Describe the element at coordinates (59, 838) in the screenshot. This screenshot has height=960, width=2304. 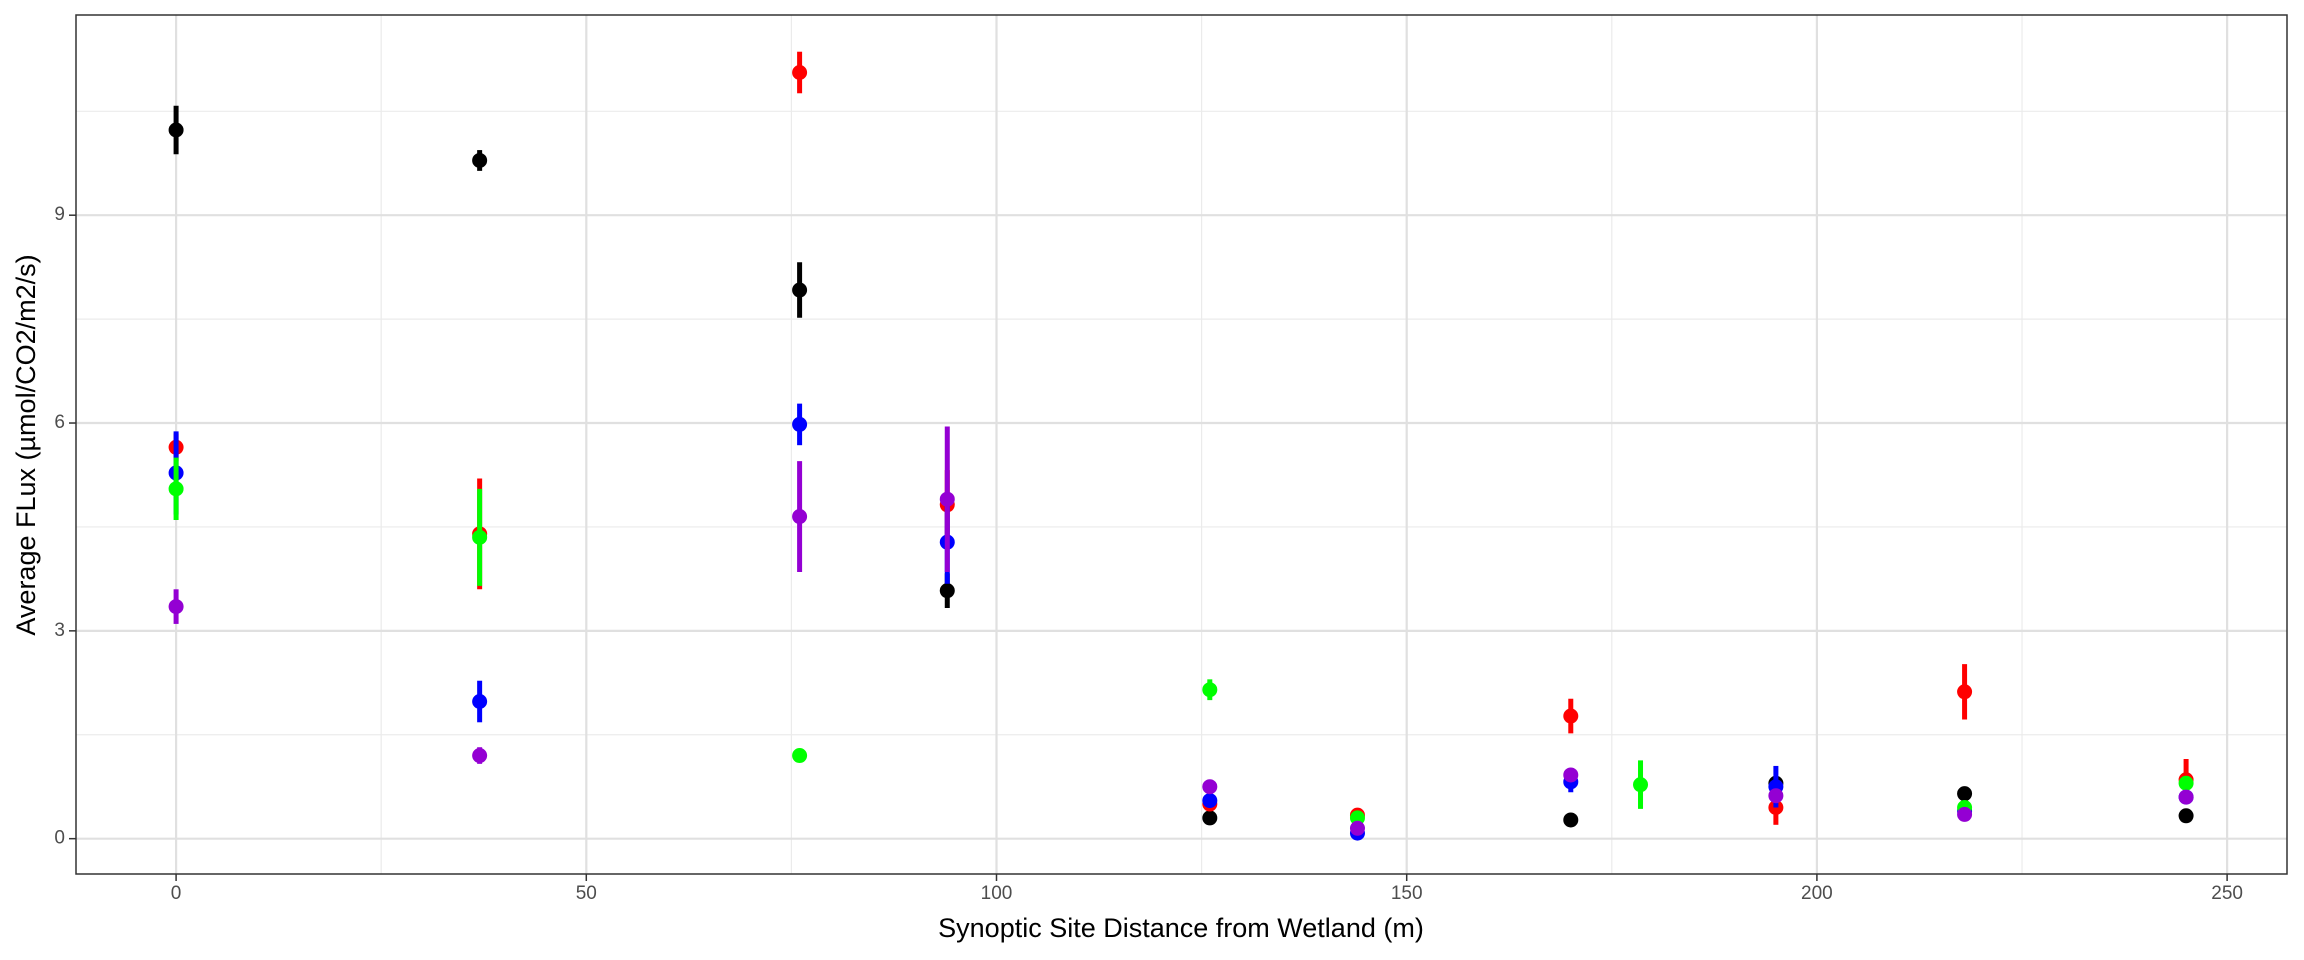
I see `y-tick-label: 0` at that location.